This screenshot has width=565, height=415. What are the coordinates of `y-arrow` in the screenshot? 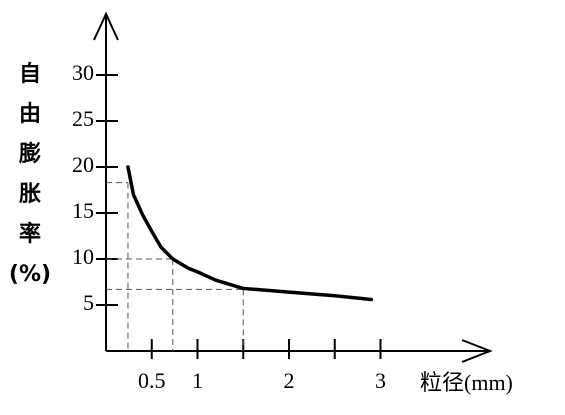 It's located at (106, 26).